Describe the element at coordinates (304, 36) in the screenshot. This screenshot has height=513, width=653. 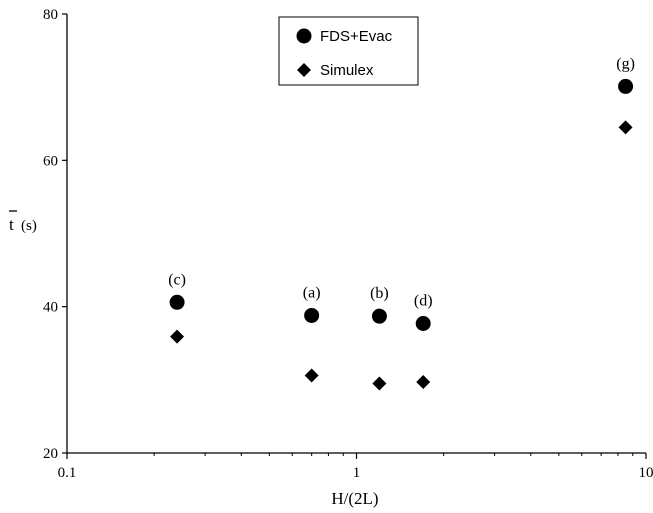
I see `legend-marker-circle` at that location.